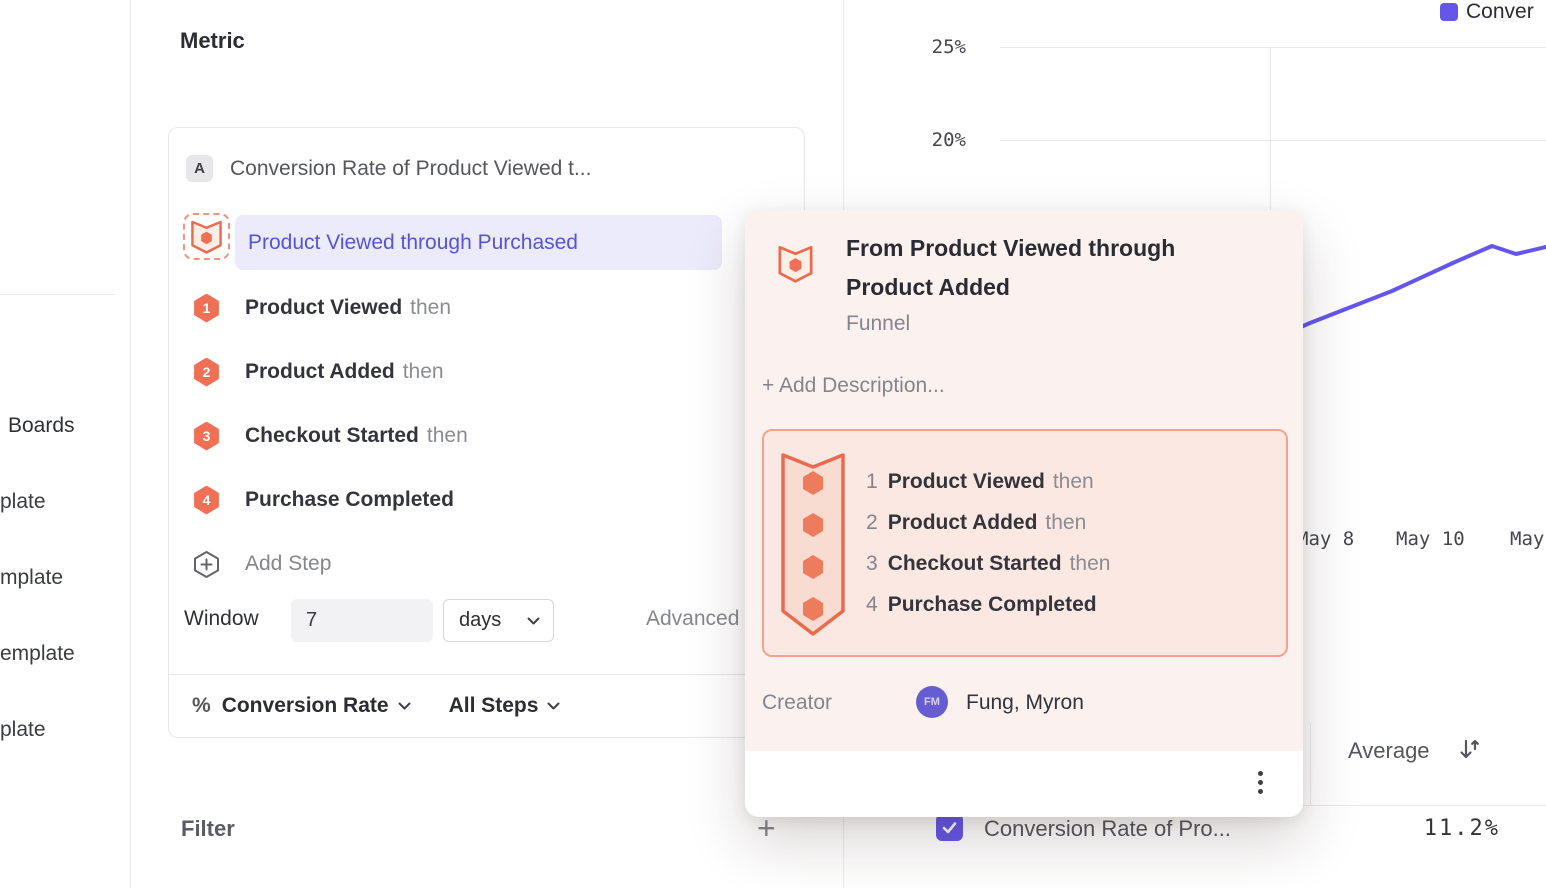 This screenshot has width=1546, height=888. What do you see at coordinates (872, 481) in the screenshot?
I see `popover-step-1-num: 1` at bounding box center [872, 481].